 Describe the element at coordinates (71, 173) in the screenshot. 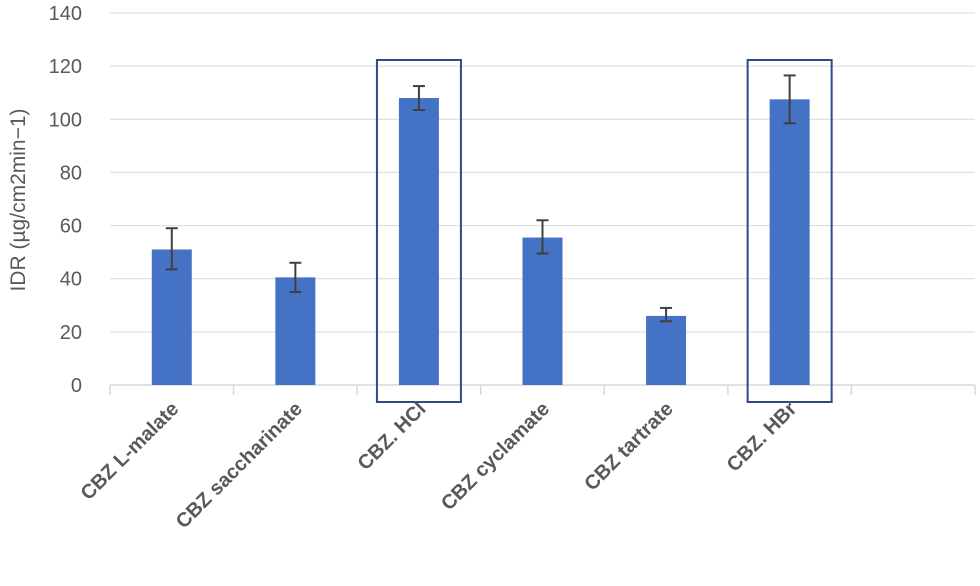

I see `y-tick-label: 80` at that location.